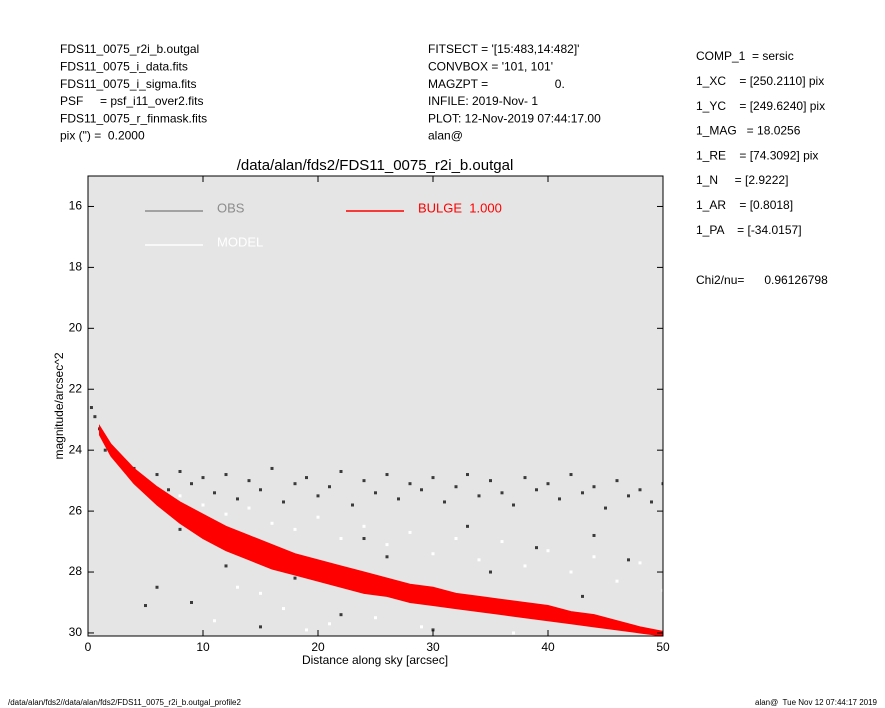 Image resolution: width=885 pixels, height=708 pixels. Describe the element at coordinates (663, 647) in the screenshot. I see `x-tick-label: 50` at that location.